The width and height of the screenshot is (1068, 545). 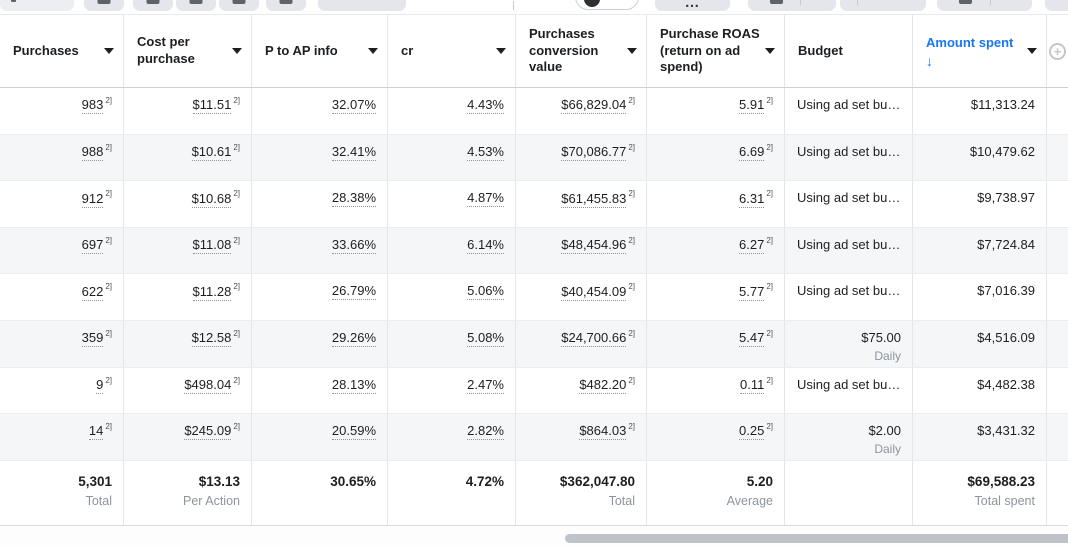 I want to click on purchases-cell: 14 2], so click(x=62, y=437).